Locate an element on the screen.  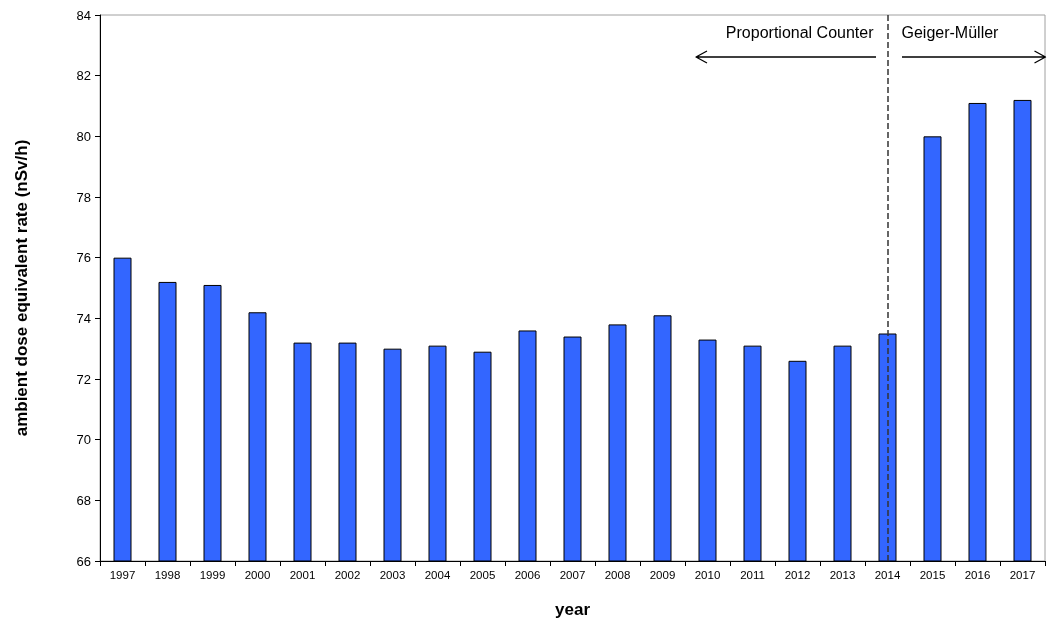
annotation: Geiger-Müller is located at coordinates (950, 33).